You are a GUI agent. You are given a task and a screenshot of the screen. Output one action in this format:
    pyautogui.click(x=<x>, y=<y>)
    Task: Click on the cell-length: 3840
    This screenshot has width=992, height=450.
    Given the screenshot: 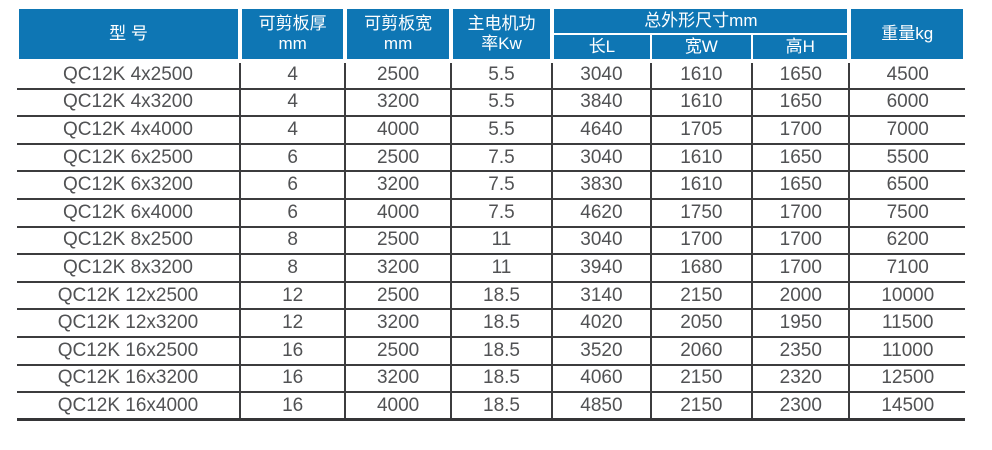 What is the action you would take?
    pyautogui.click(x=601, y=102)
    